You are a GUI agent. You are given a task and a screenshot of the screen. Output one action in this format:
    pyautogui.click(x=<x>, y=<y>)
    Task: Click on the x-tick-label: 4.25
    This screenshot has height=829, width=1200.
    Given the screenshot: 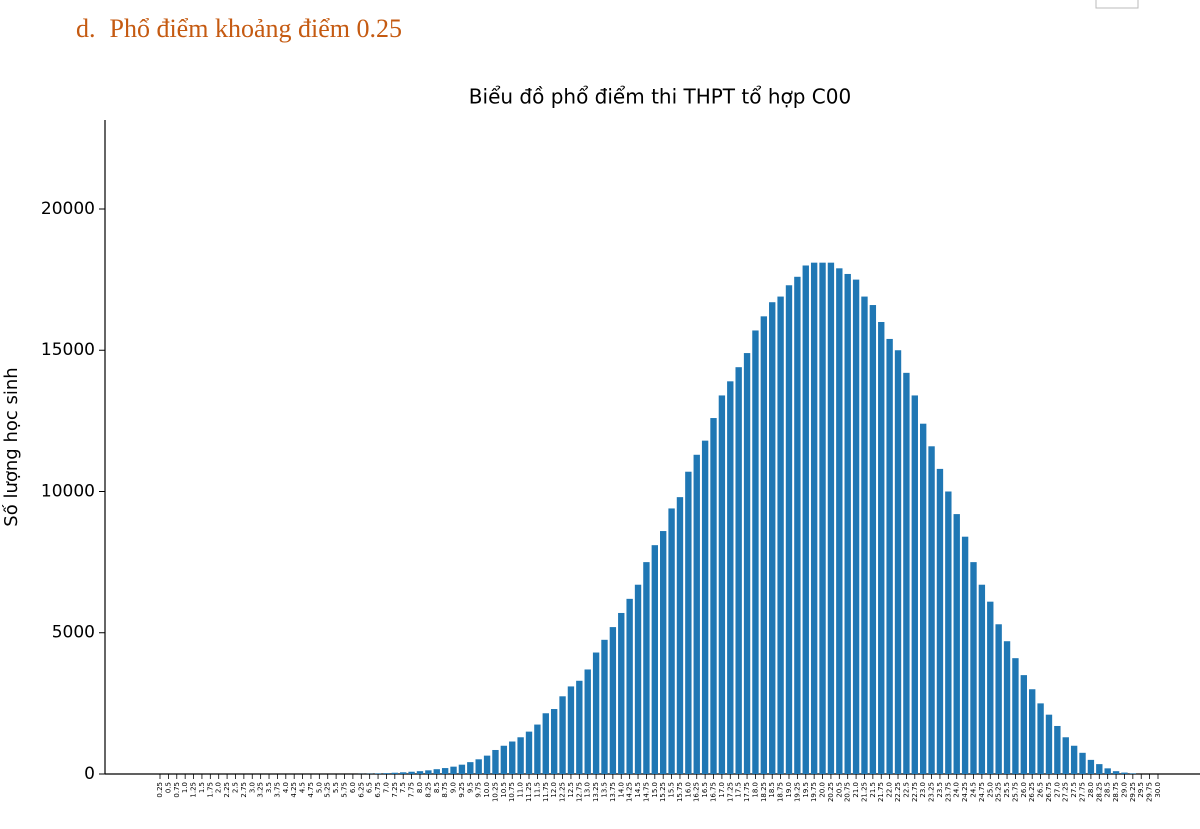 What is the action you would take?
    pyautogui.click(x=294, y=790)
    